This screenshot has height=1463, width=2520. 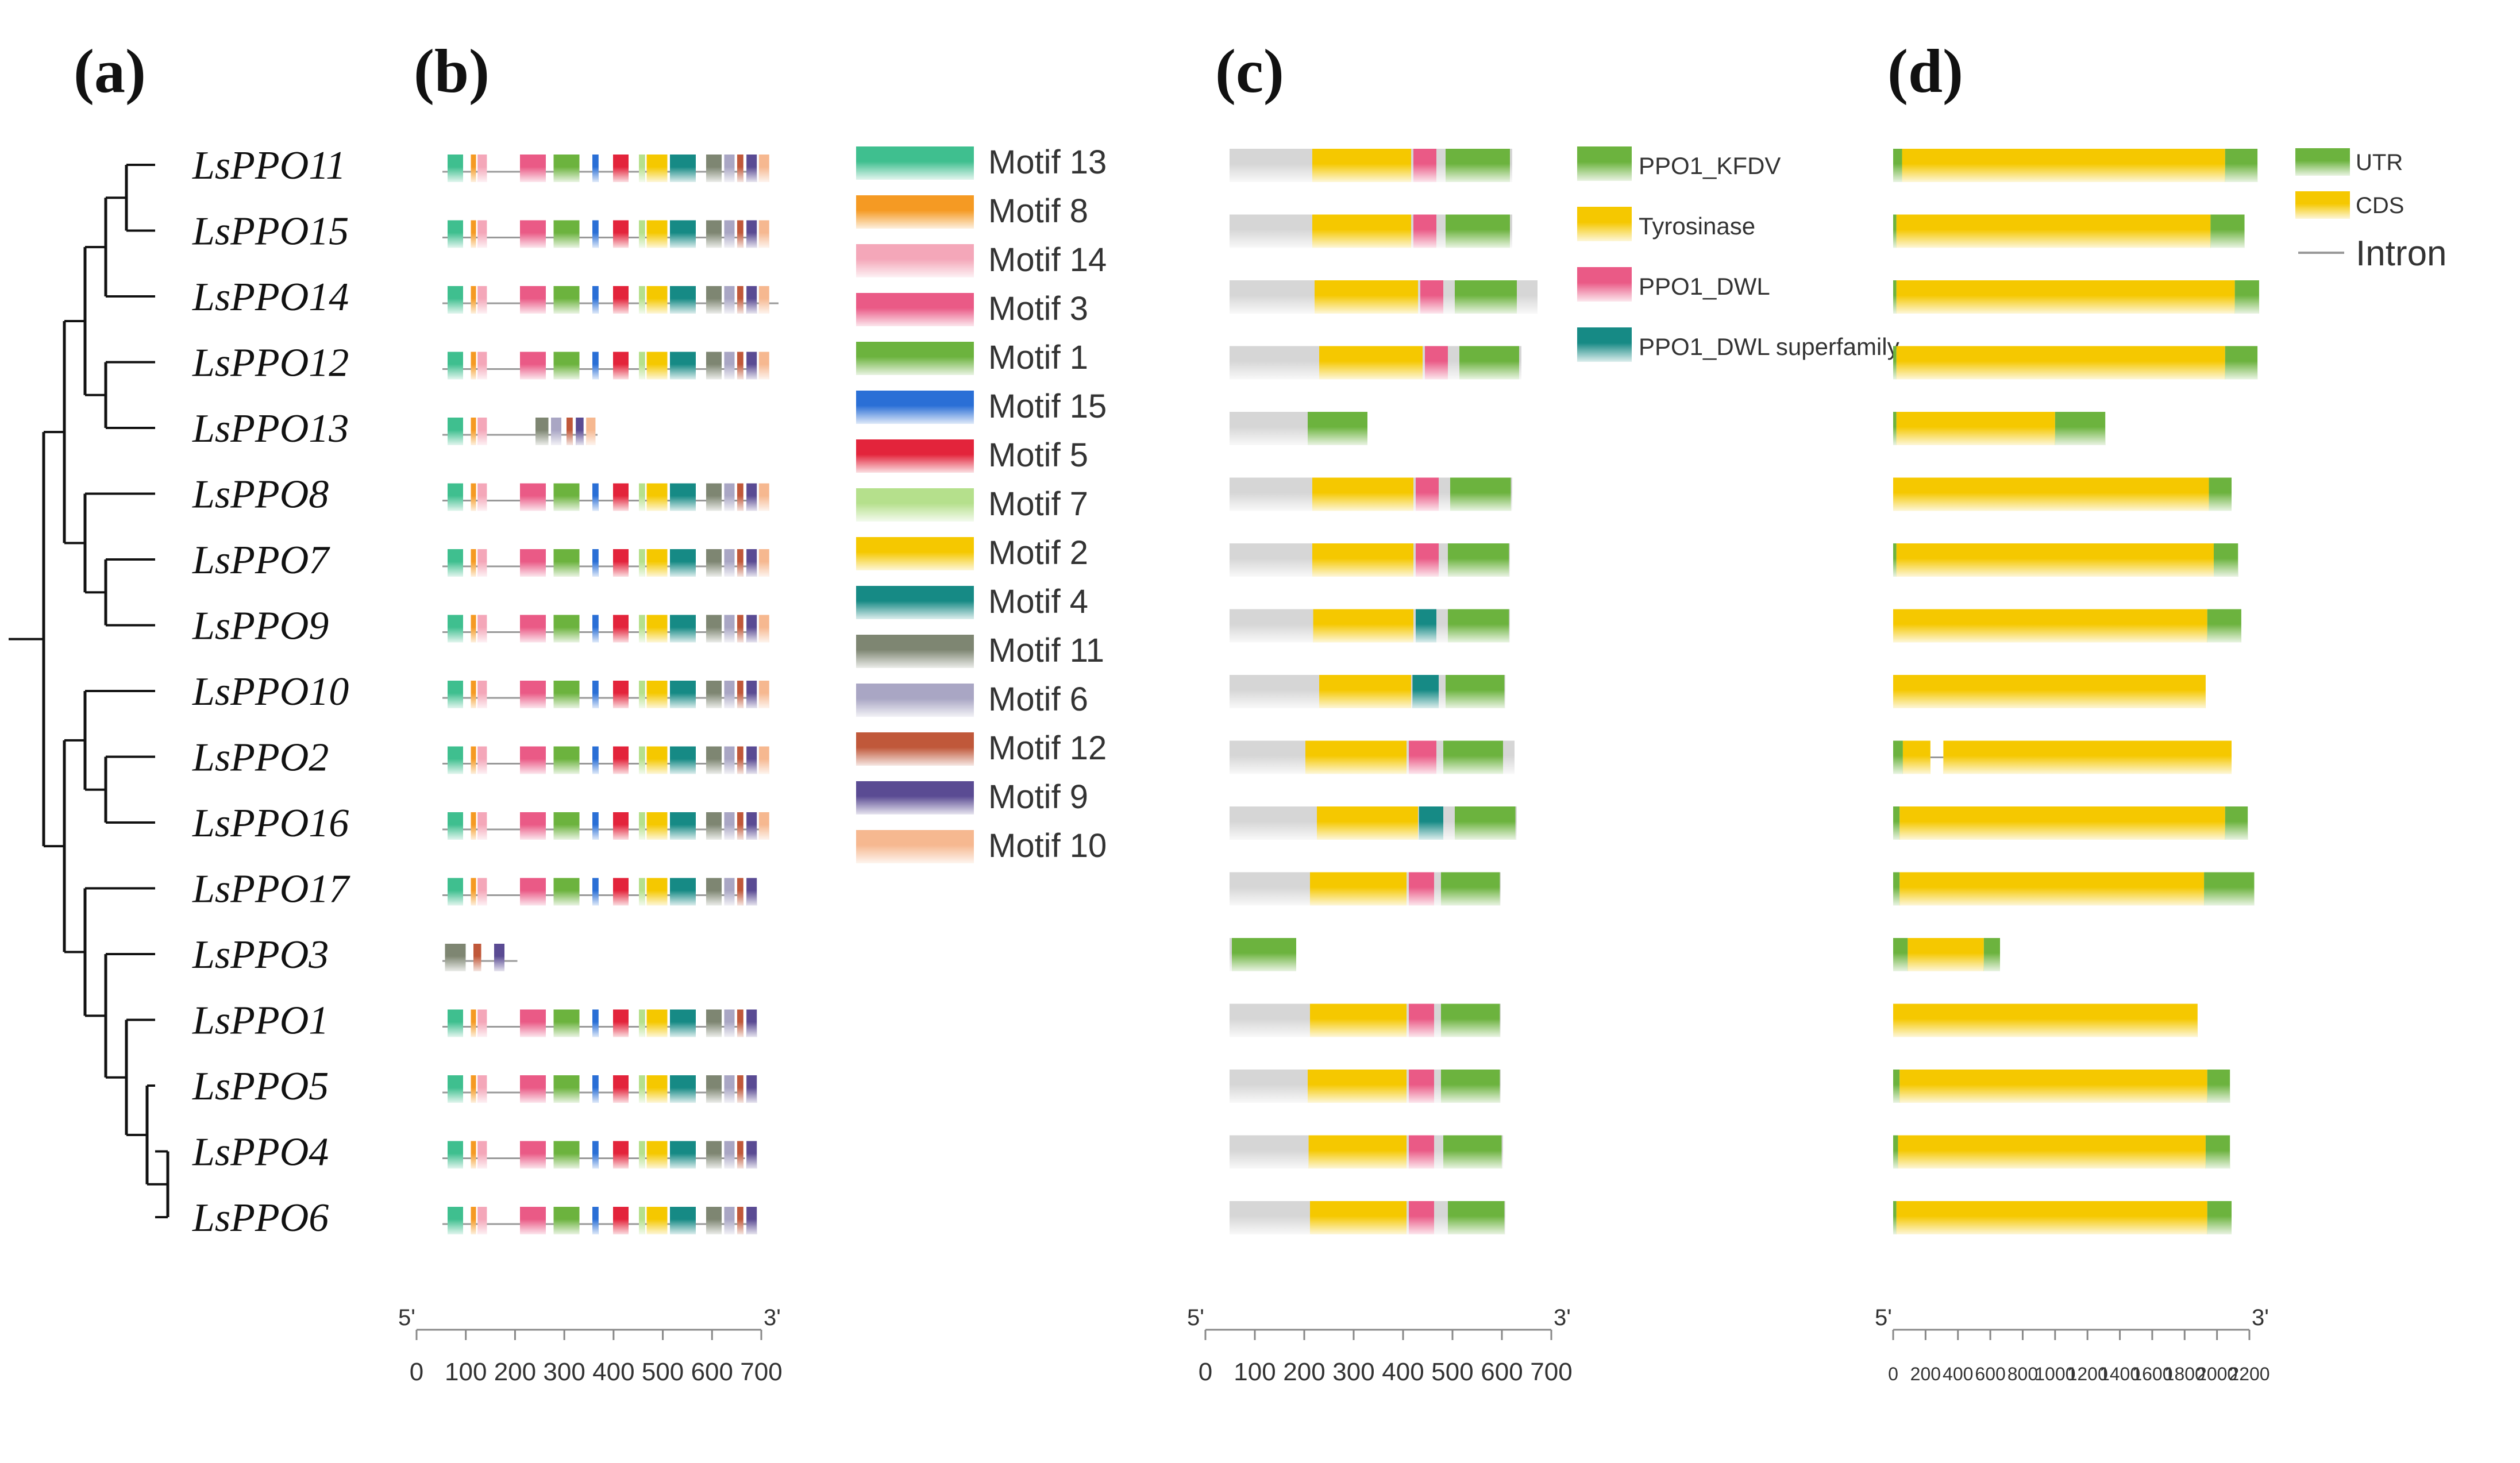 I want to click on axis-end-label: 3', so click(x=772, y=1317).